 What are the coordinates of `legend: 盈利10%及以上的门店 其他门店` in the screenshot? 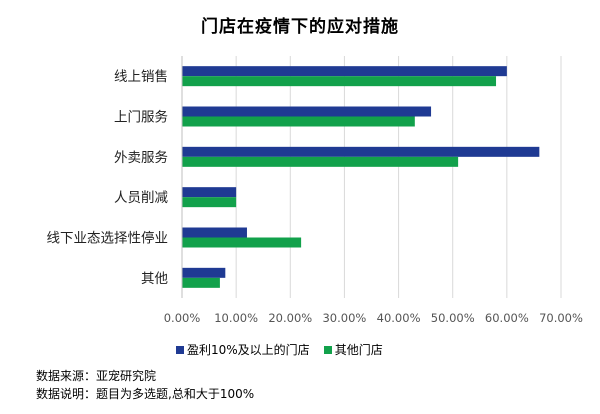 It's located at (279, 349).